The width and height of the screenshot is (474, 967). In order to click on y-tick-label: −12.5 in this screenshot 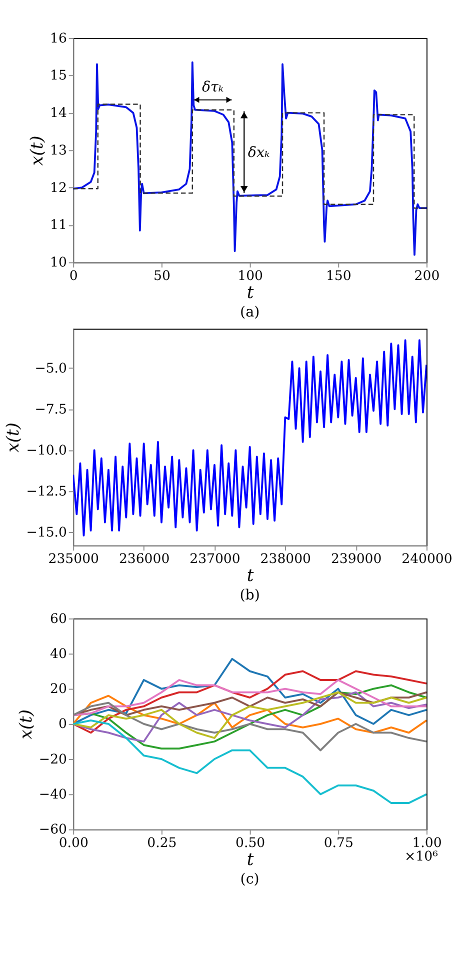, I will do `click(46, 492)`.